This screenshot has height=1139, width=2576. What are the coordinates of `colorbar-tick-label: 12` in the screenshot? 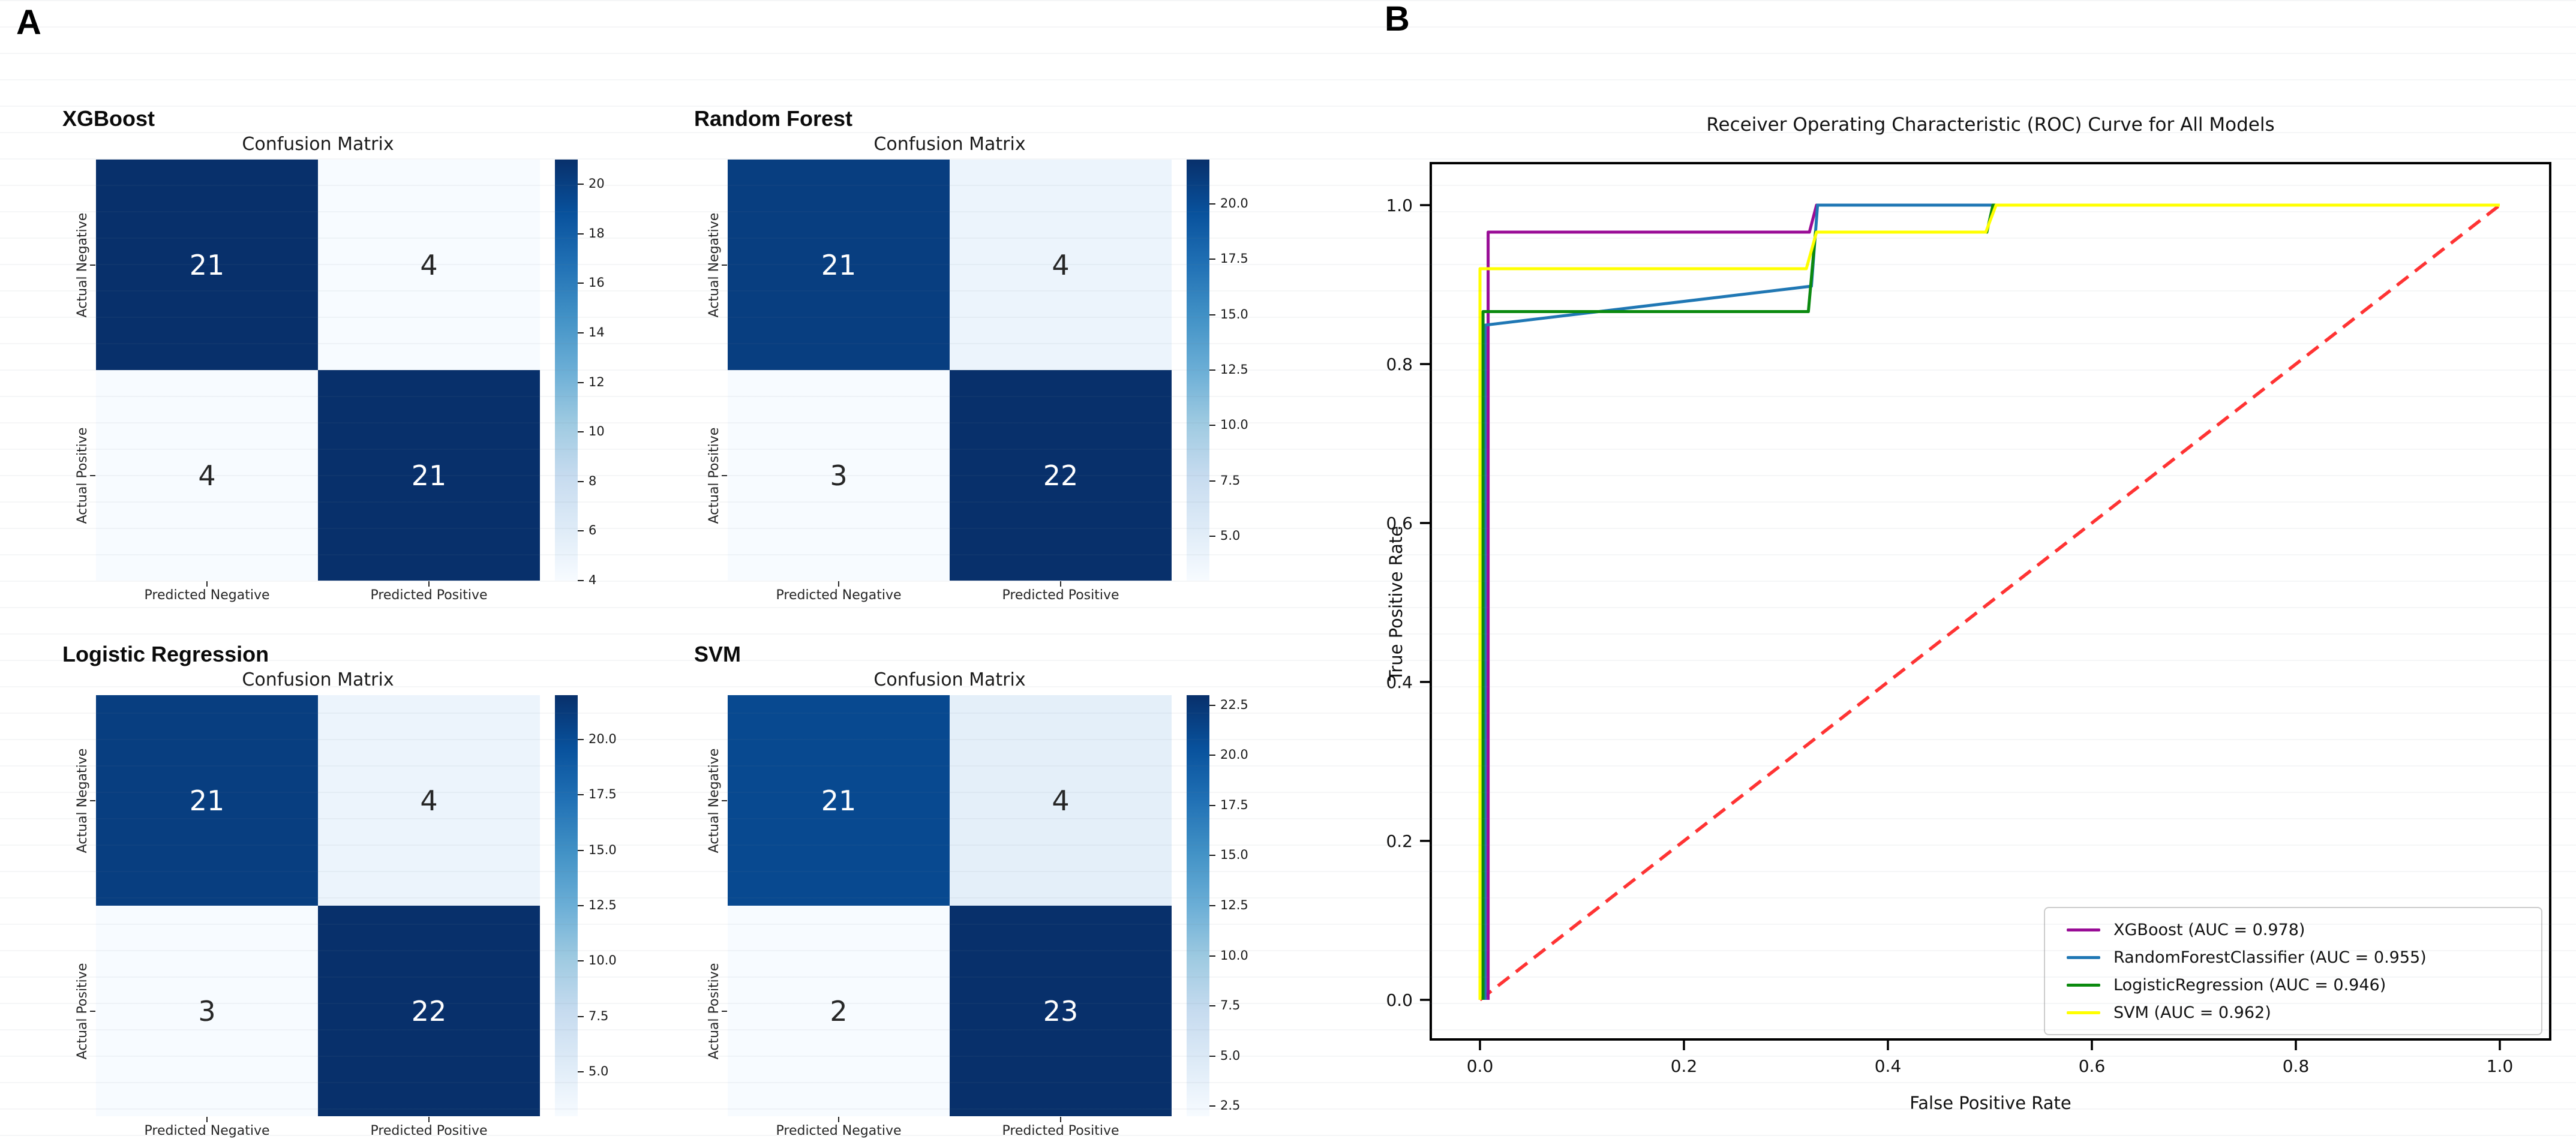 It's located at (597, 381).